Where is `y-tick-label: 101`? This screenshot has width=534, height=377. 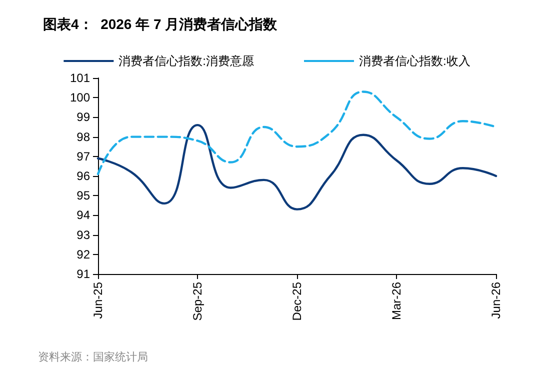 y-tick-label: 101 is located at coordinates (80, 78).